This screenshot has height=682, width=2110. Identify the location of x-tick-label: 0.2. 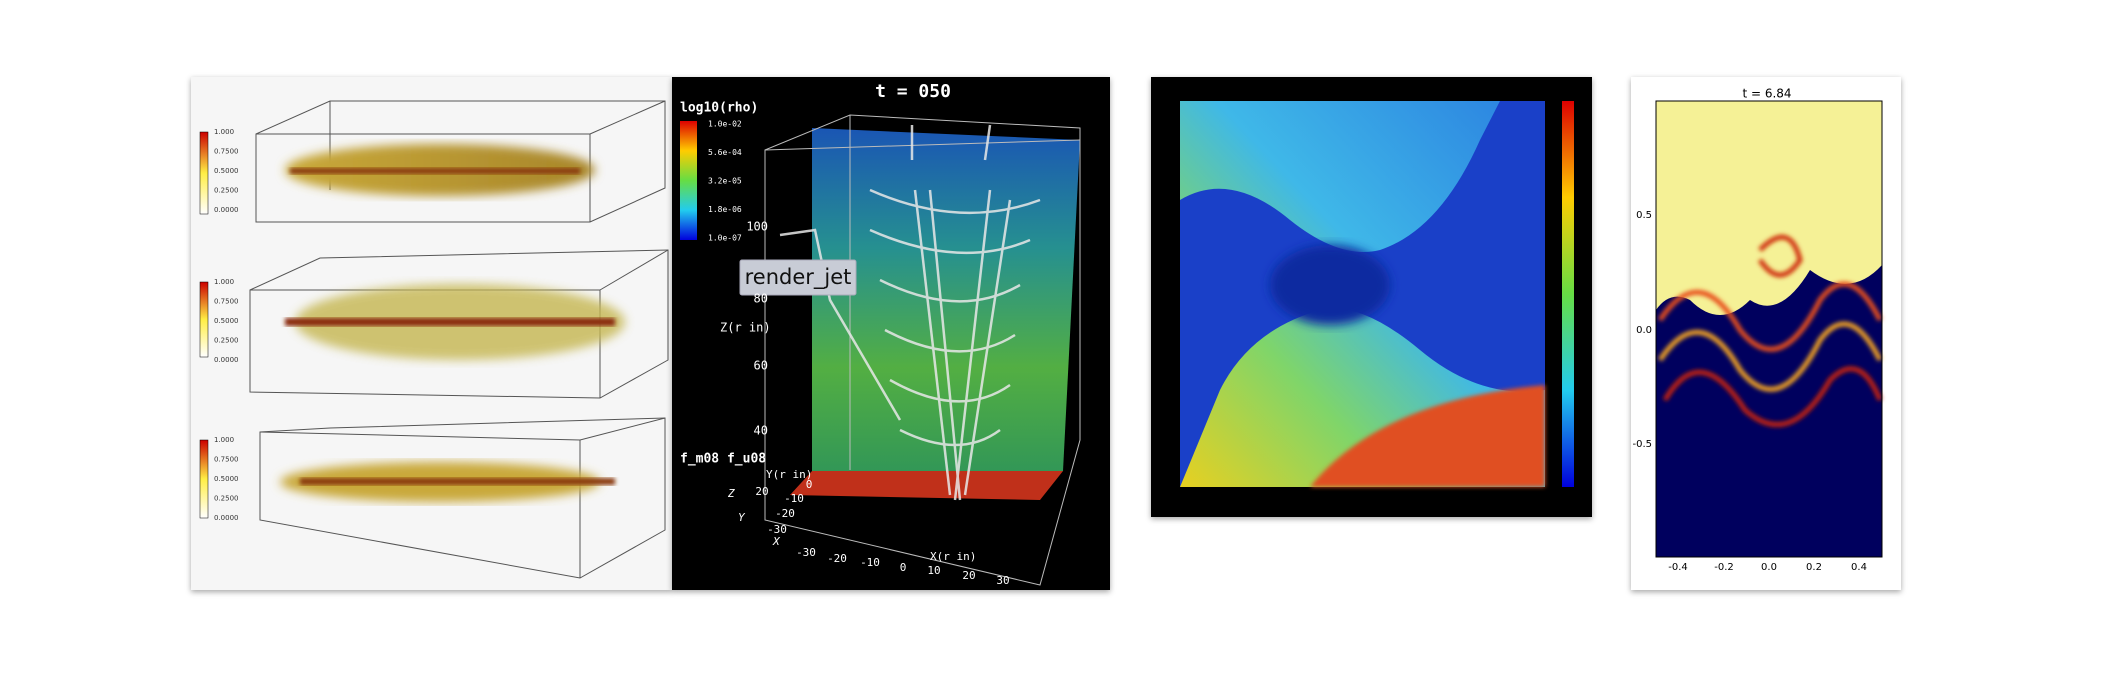
(1814, 567).